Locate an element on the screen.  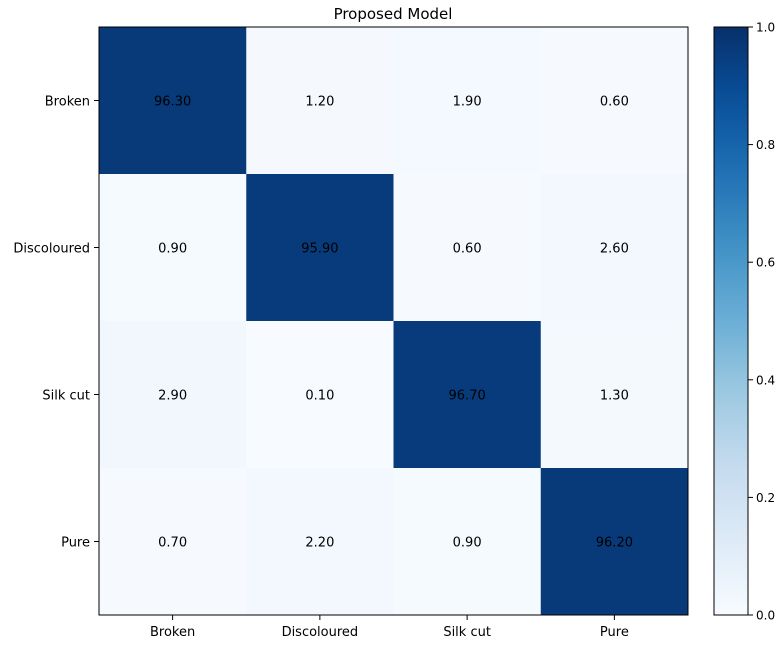
y-tick-label: Broken is located at coordinates (67, 102).